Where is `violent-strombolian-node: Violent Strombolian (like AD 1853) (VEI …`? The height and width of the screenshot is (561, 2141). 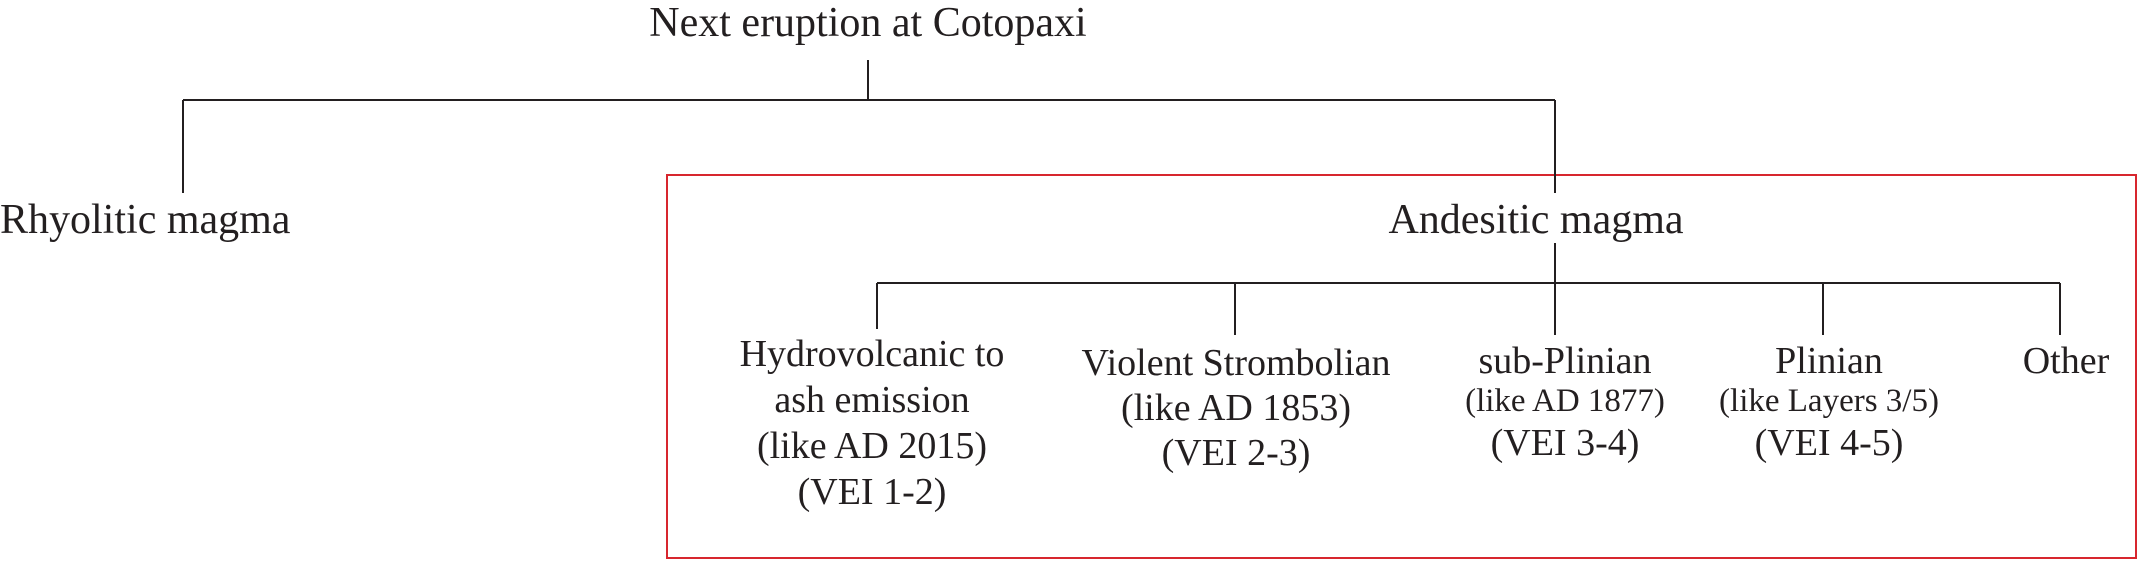
violent-strombolian-node: Violent Strombolian (like AD 1853) (VEI … is located at coordinates (1235, 408).